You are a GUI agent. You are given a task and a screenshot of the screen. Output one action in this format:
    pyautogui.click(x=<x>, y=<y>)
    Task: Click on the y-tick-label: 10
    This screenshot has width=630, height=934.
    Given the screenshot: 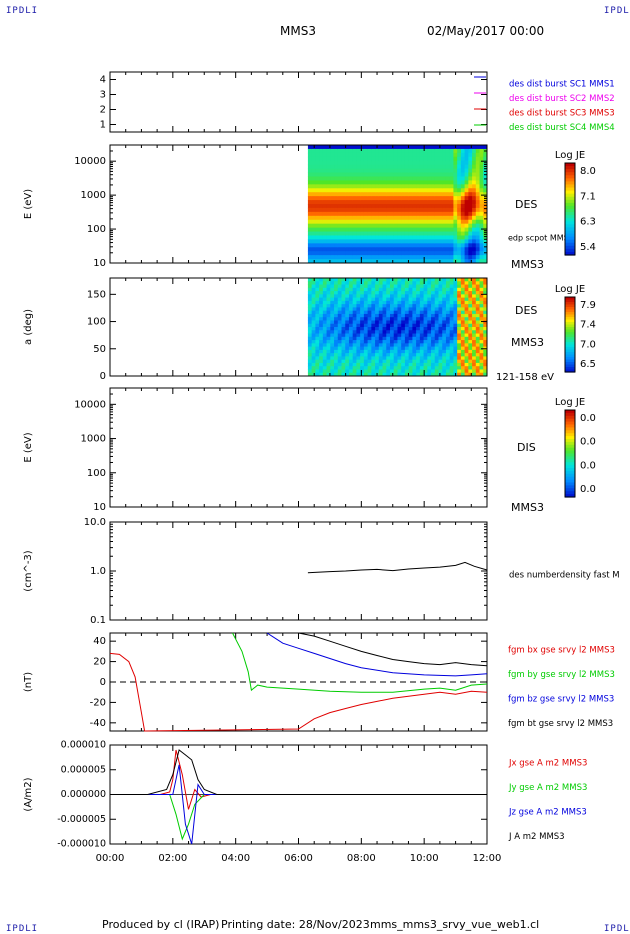 What is the action you would take?
    pyautogui.click(x=99, y=507)
    